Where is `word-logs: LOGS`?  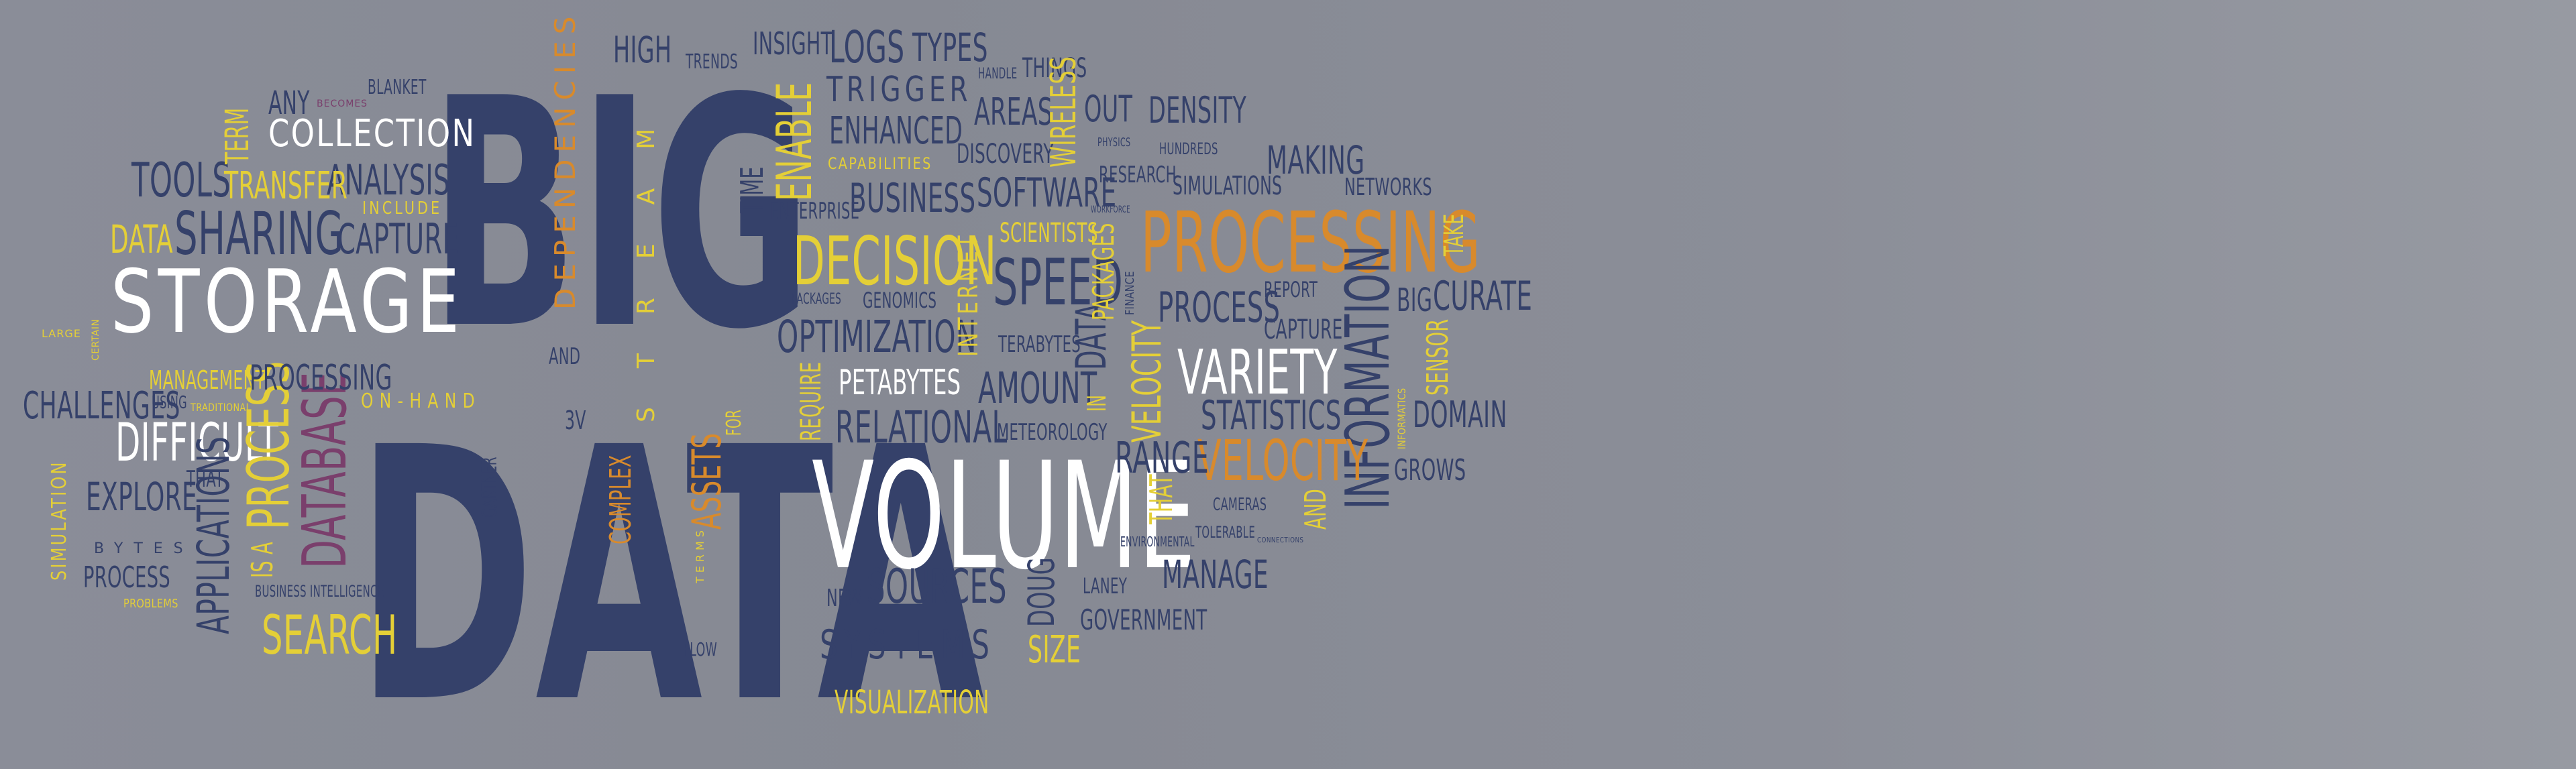 word-logs: LOGS is located at coordinates (867, 47).